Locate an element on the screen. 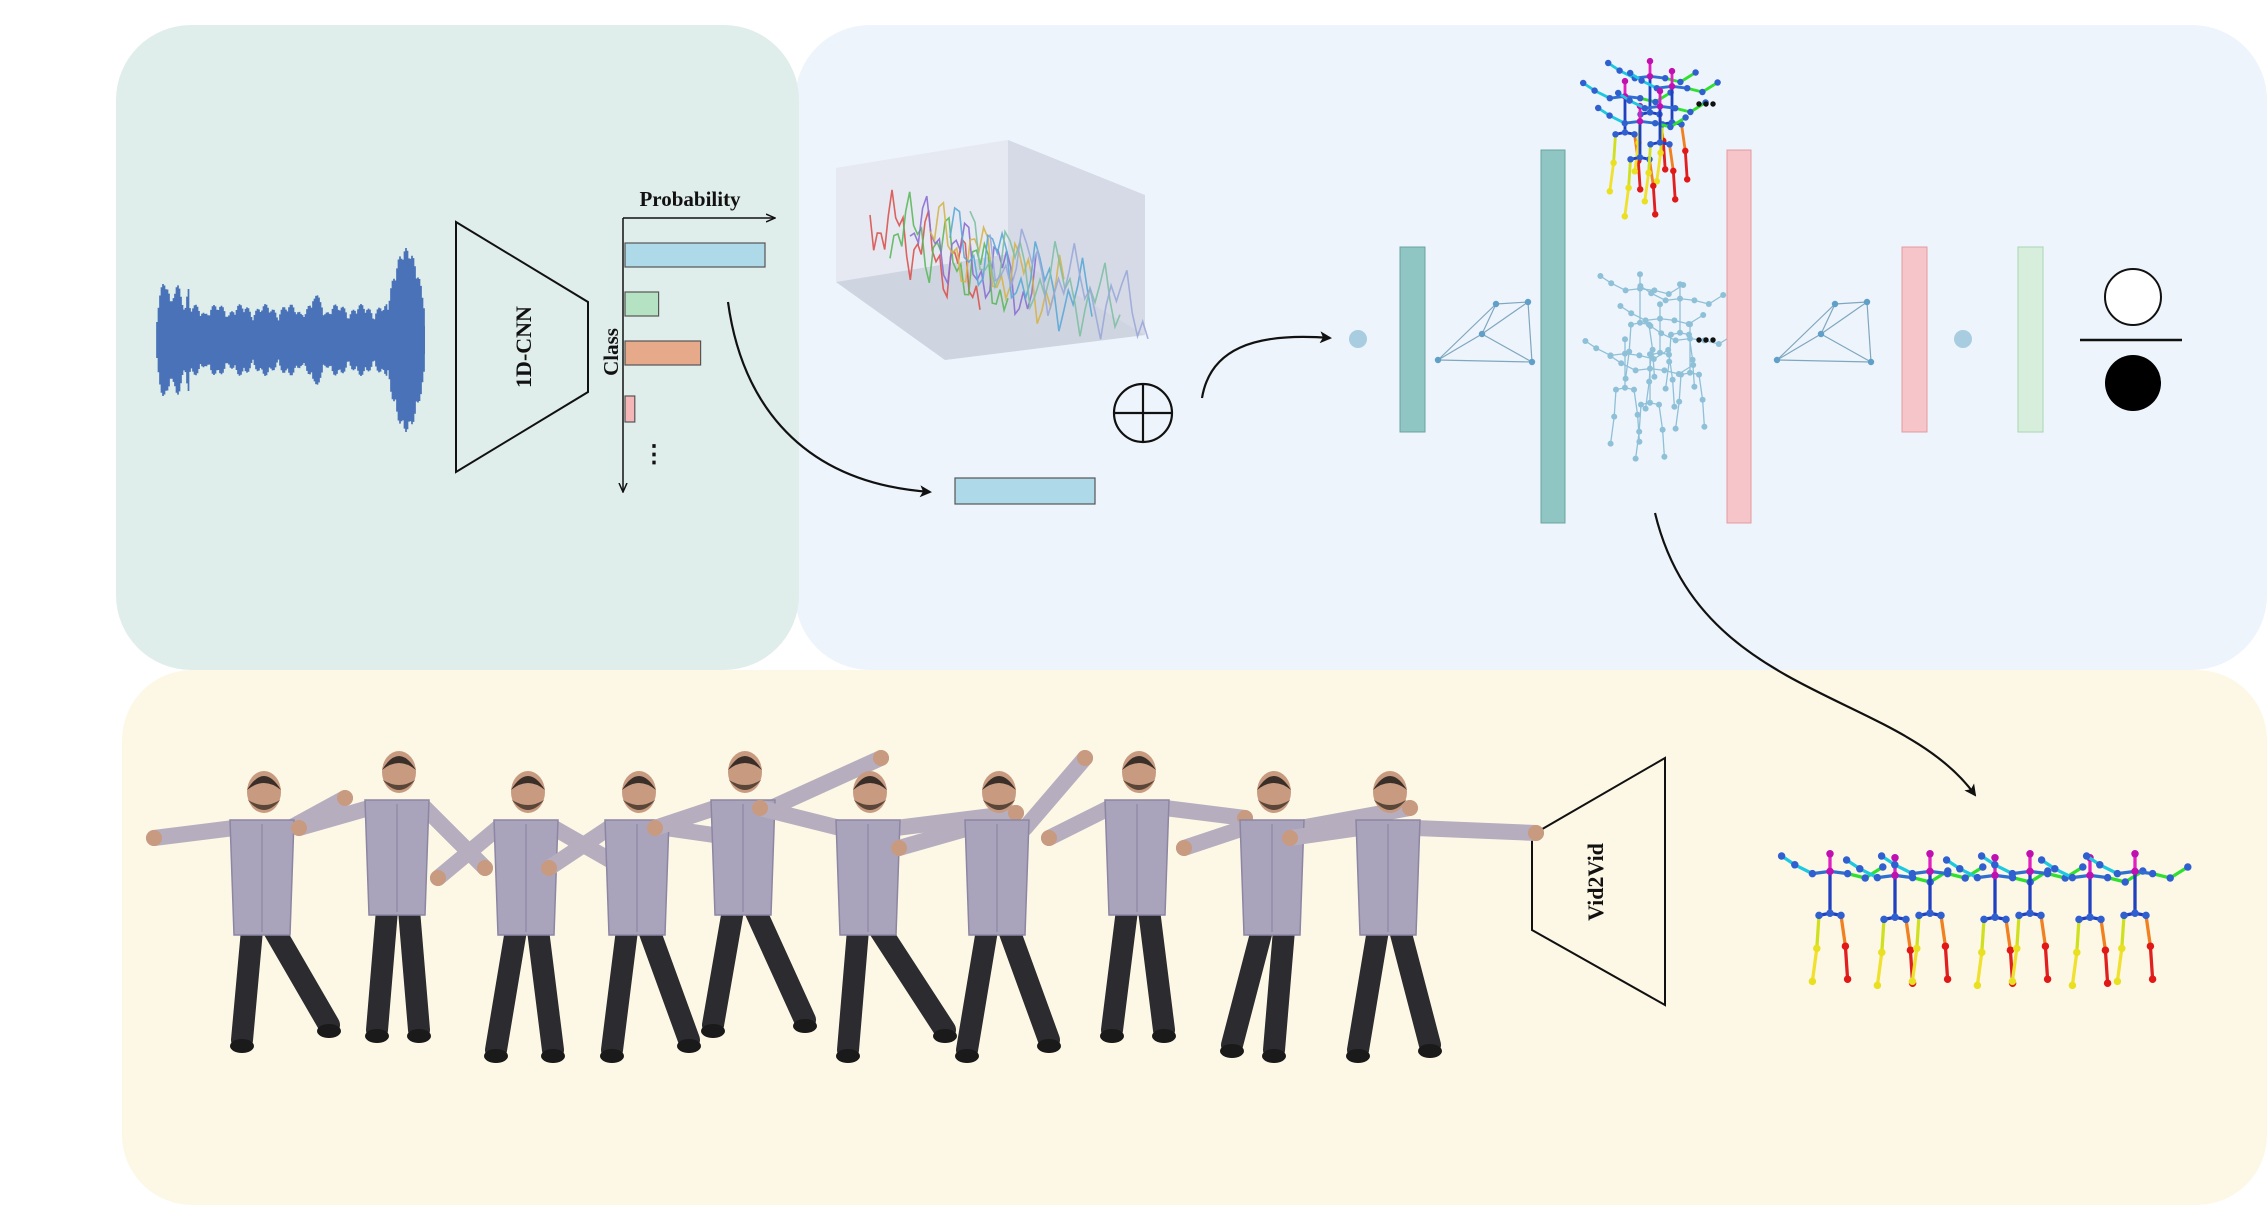  class-to-feature-arrow is located at coordinates (829, 399).